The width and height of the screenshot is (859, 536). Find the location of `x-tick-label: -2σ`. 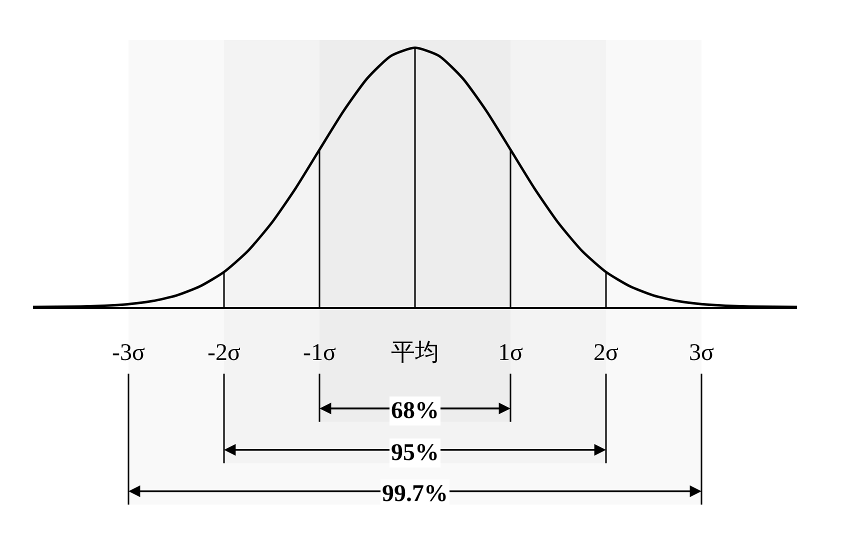

x-tick-label: -2σ is located at coordinates (224, 353).